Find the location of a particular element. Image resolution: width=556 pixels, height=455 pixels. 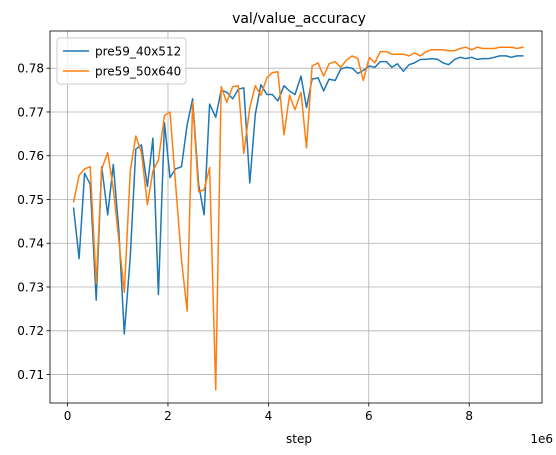

x-offset-text: 1e6 is located at coordinates (541, 439).